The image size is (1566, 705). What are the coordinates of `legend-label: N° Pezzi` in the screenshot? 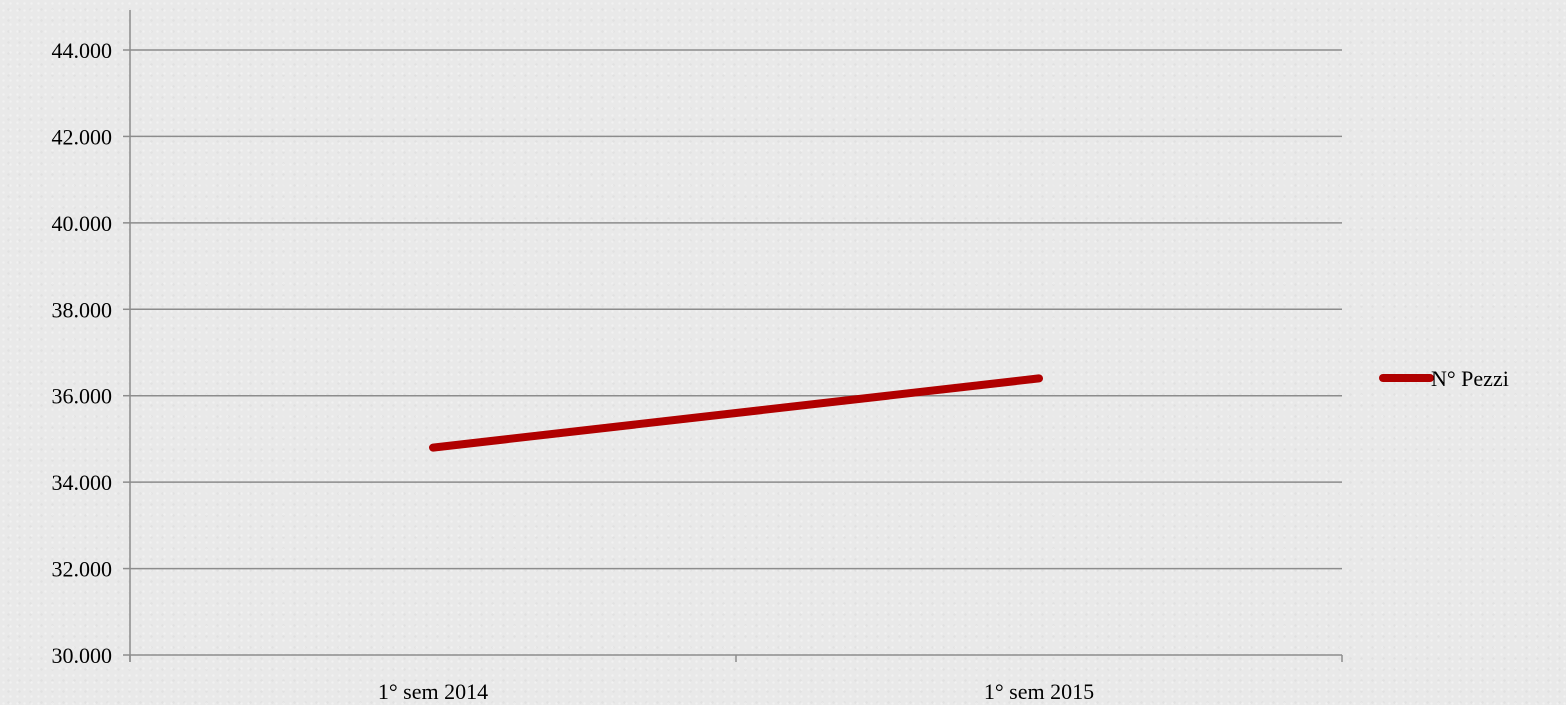 It's located at (1470, 378).